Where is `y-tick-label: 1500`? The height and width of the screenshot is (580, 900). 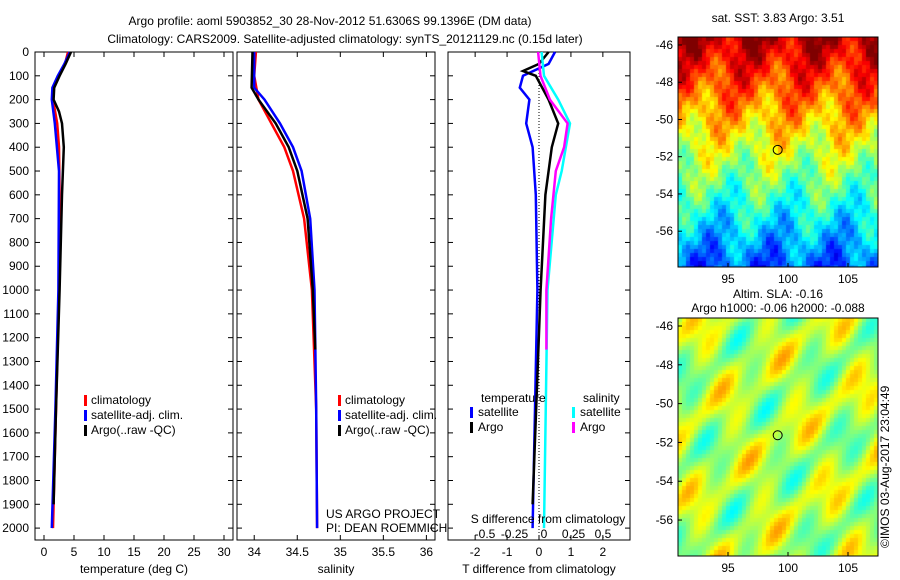 y-tick-label: 1500 is located at coordinates (15, 409).